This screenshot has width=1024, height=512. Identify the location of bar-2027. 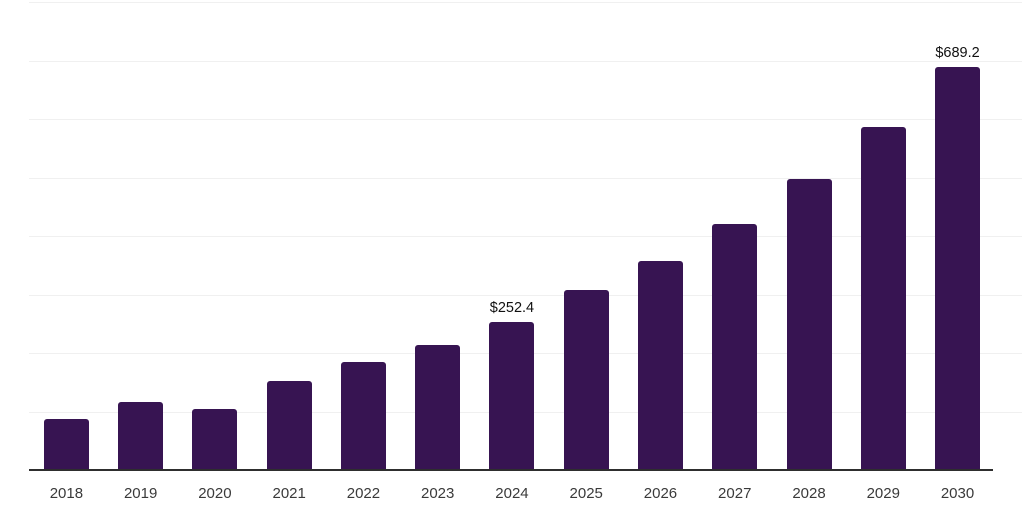
(735, 347).